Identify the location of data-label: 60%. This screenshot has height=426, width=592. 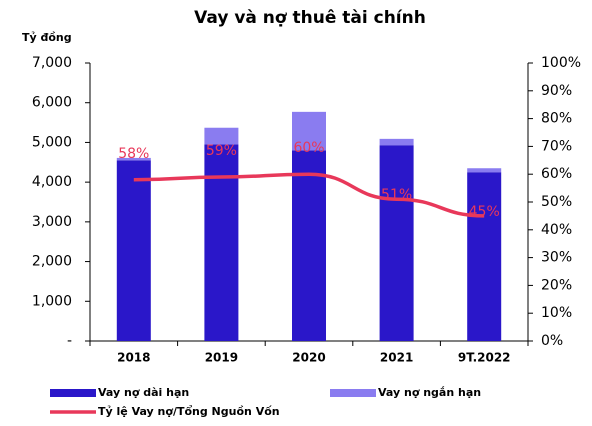
(308, 148).